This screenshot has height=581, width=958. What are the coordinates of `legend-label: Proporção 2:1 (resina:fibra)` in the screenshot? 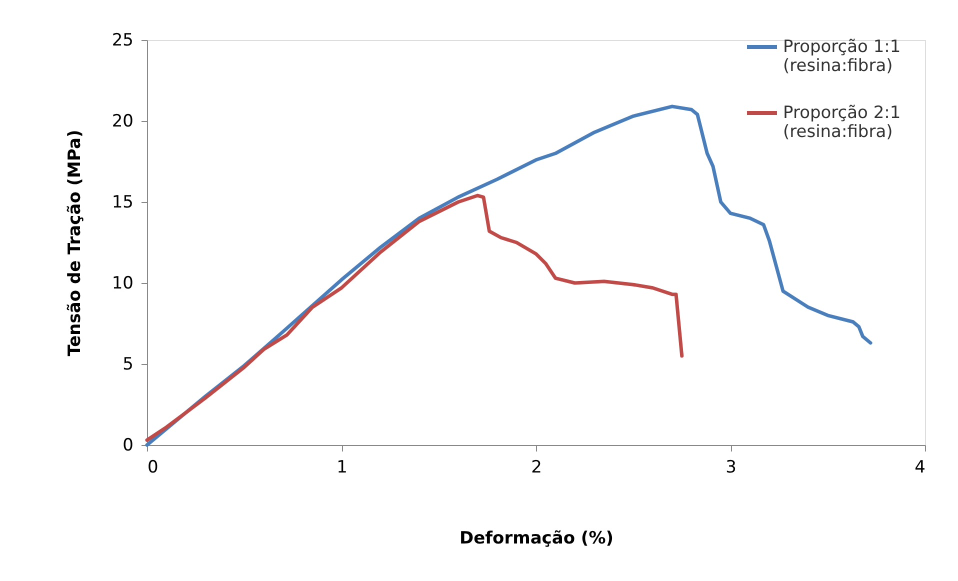 It's located at (842, 122).